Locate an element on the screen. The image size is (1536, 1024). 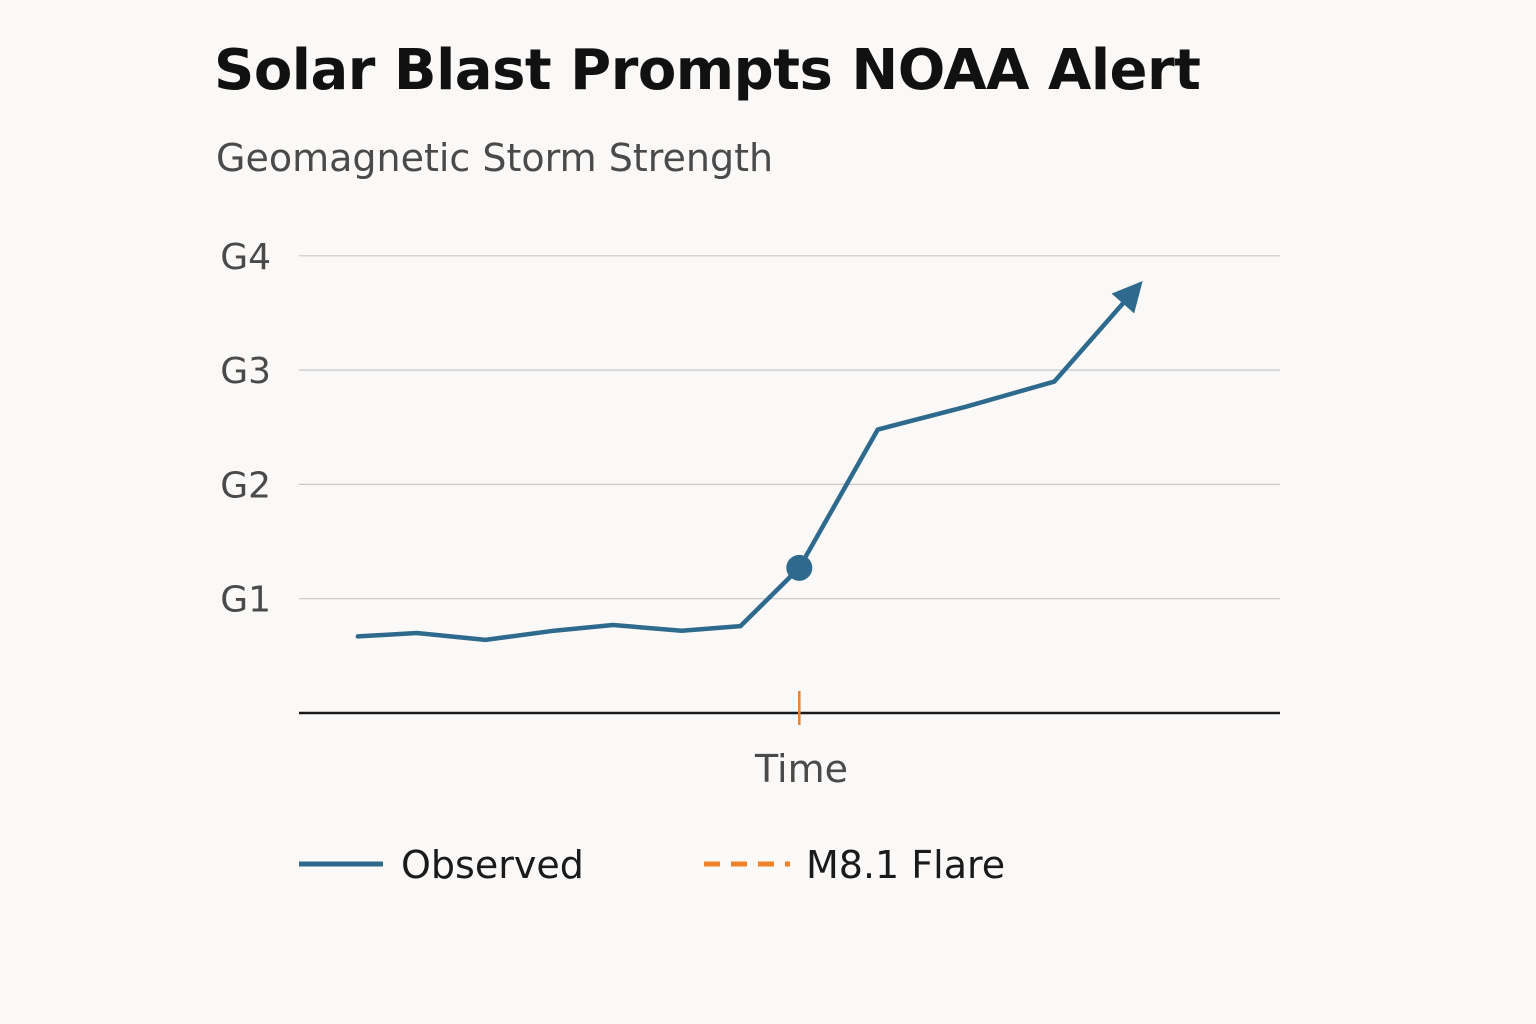
chart-title: Solar Blast Prompts NOAA Alert is located at coordinates (707, 70).